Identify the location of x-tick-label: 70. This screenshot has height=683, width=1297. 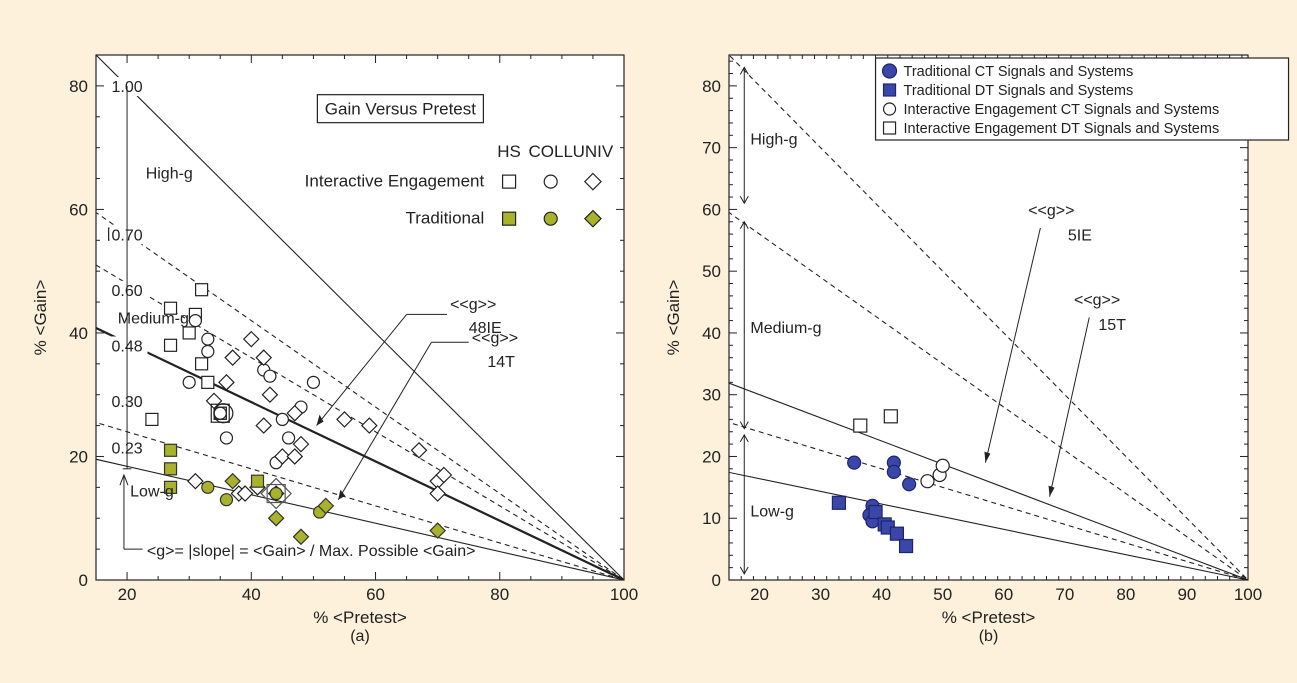
(1064, 594).